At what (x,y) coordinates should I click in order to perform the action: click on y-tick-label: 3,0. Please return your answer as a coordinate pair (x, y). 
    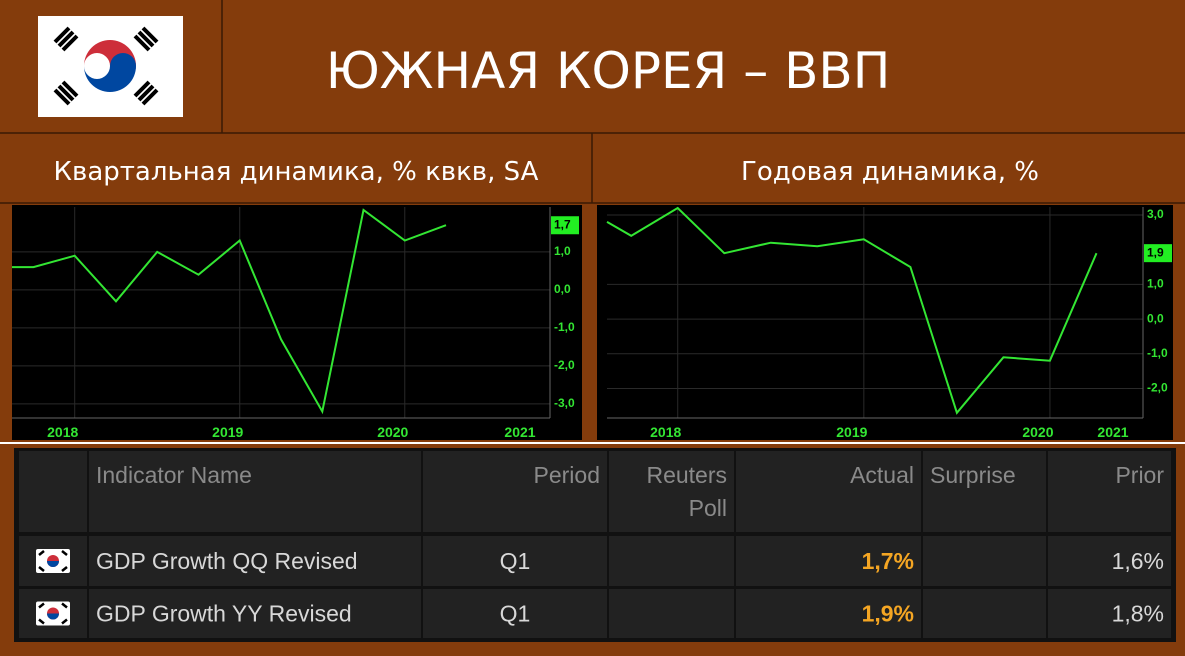
    Looking at the image, I should click on (1155, 214).